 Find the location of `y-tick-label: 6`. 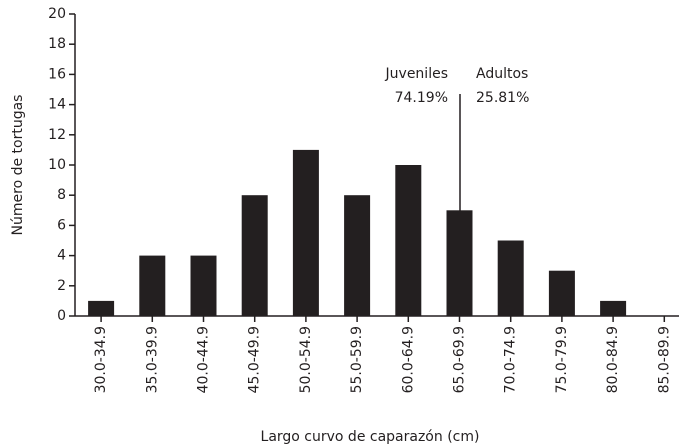

y-tick-label: 6 is located at coordinates (61, 225).